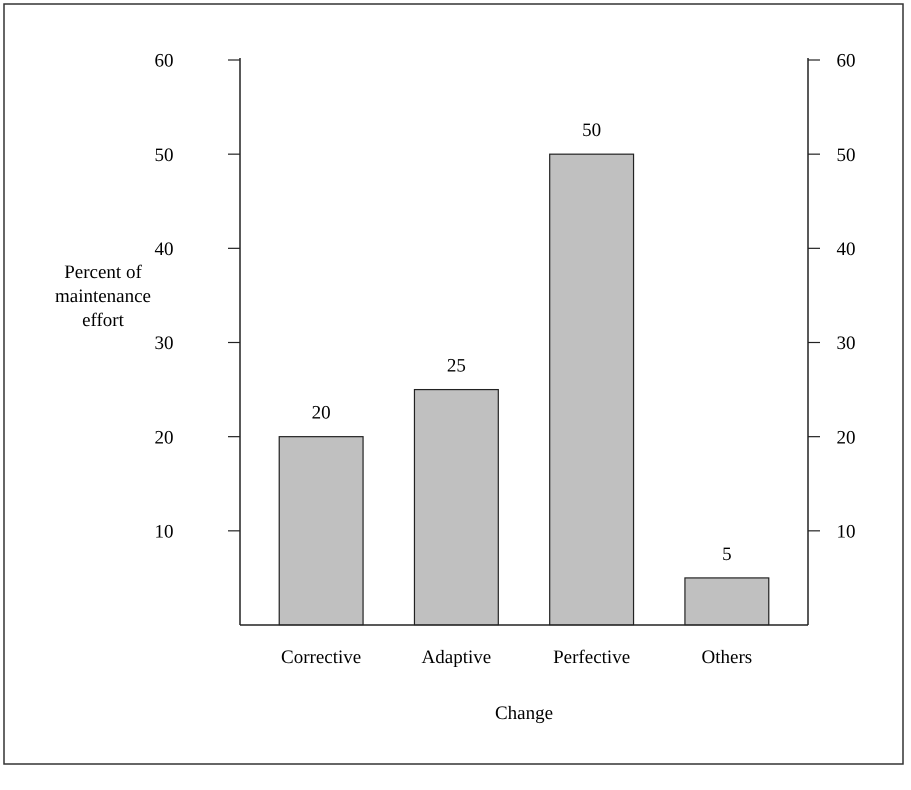 The height and width of the screenshot is (790, 911). Describe the element at coordinates (846, 61) in the screenshot. I see `y2-tick-label: 60` at that location.